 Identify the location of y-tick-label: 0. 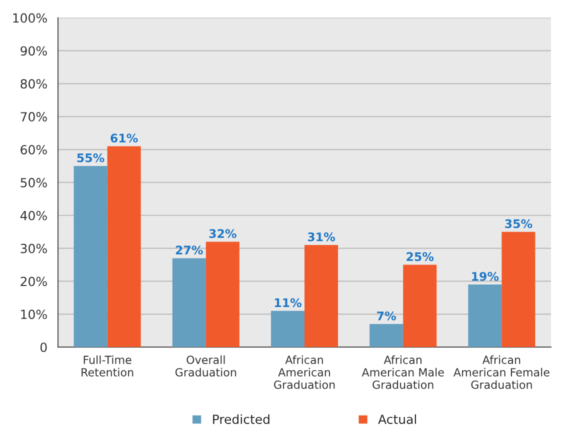
(43, 347).